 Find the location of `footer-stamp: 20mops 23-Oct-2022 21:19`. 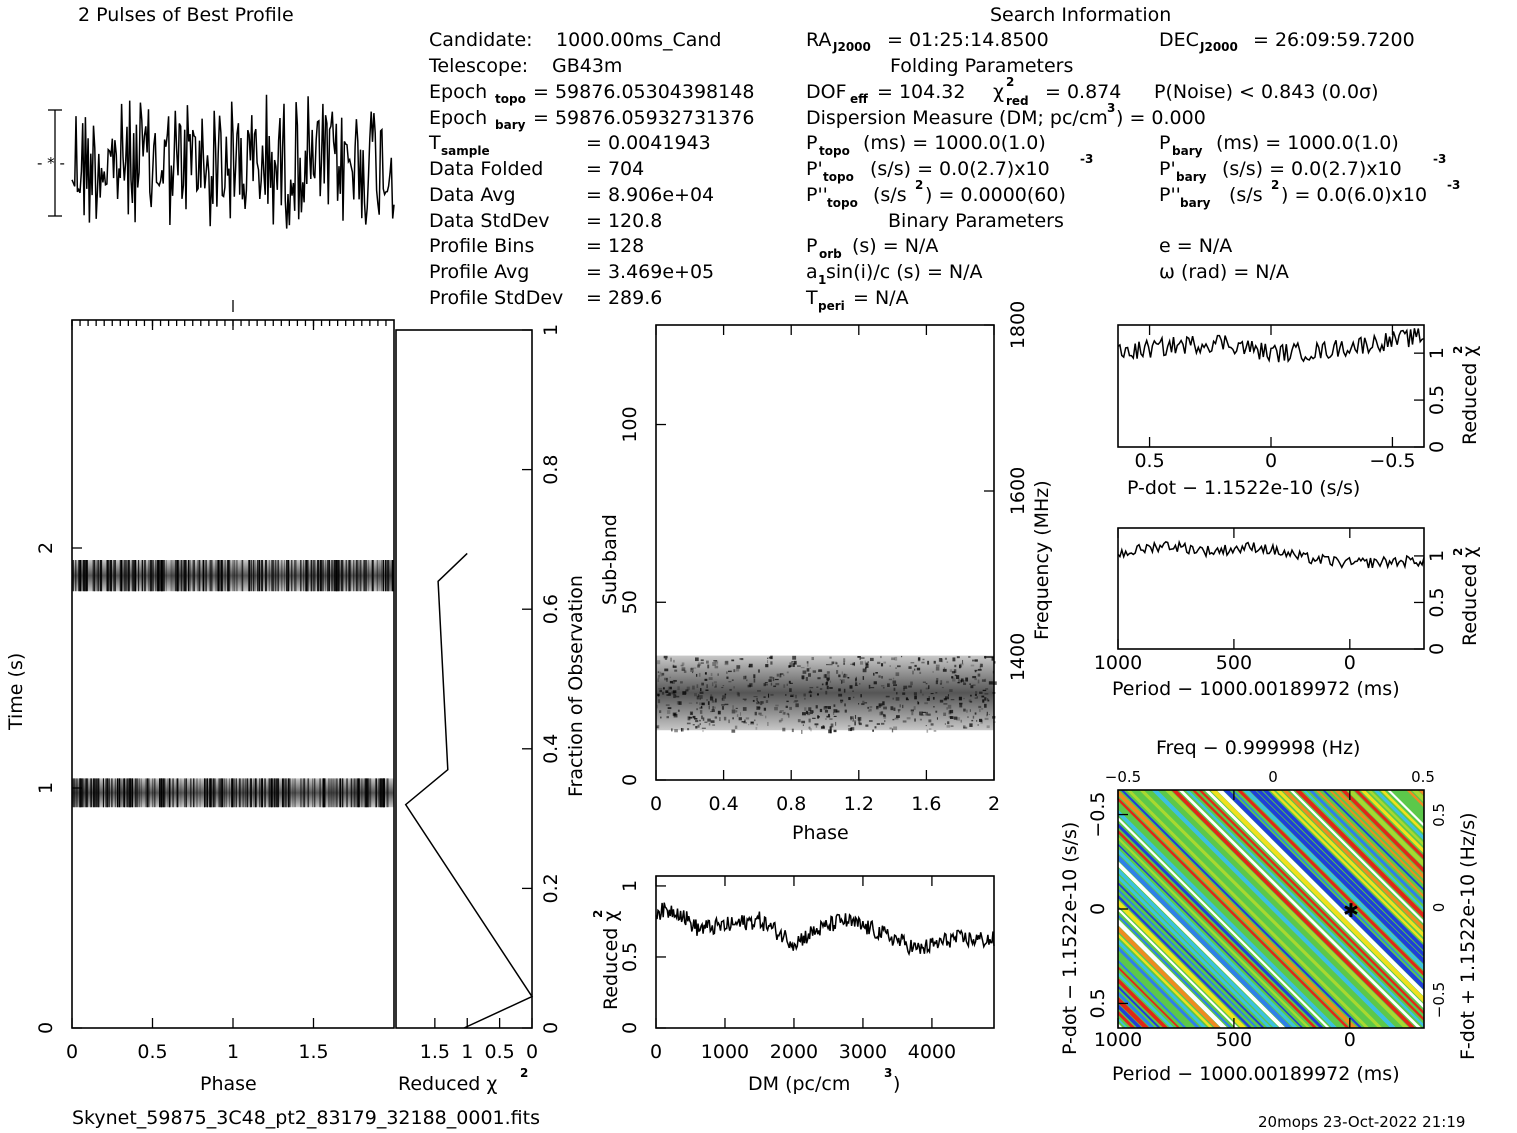

footer-stamp: 20mops 23-Oct-2022 21:19 is located at coordinates (1361, 1122).